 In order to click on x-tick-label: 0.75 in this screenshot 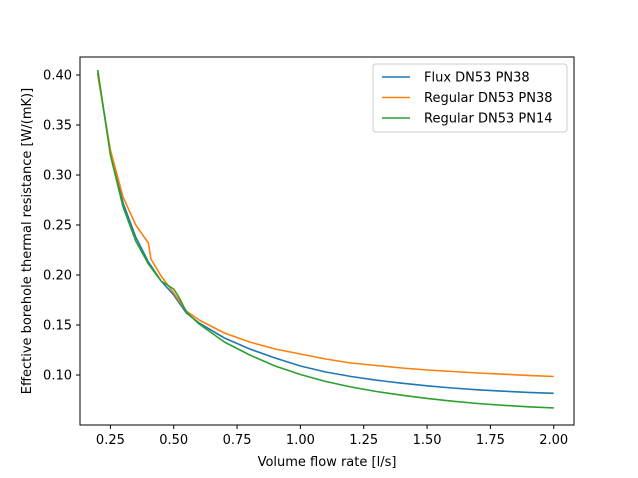, I will do `click(237, 440)`.